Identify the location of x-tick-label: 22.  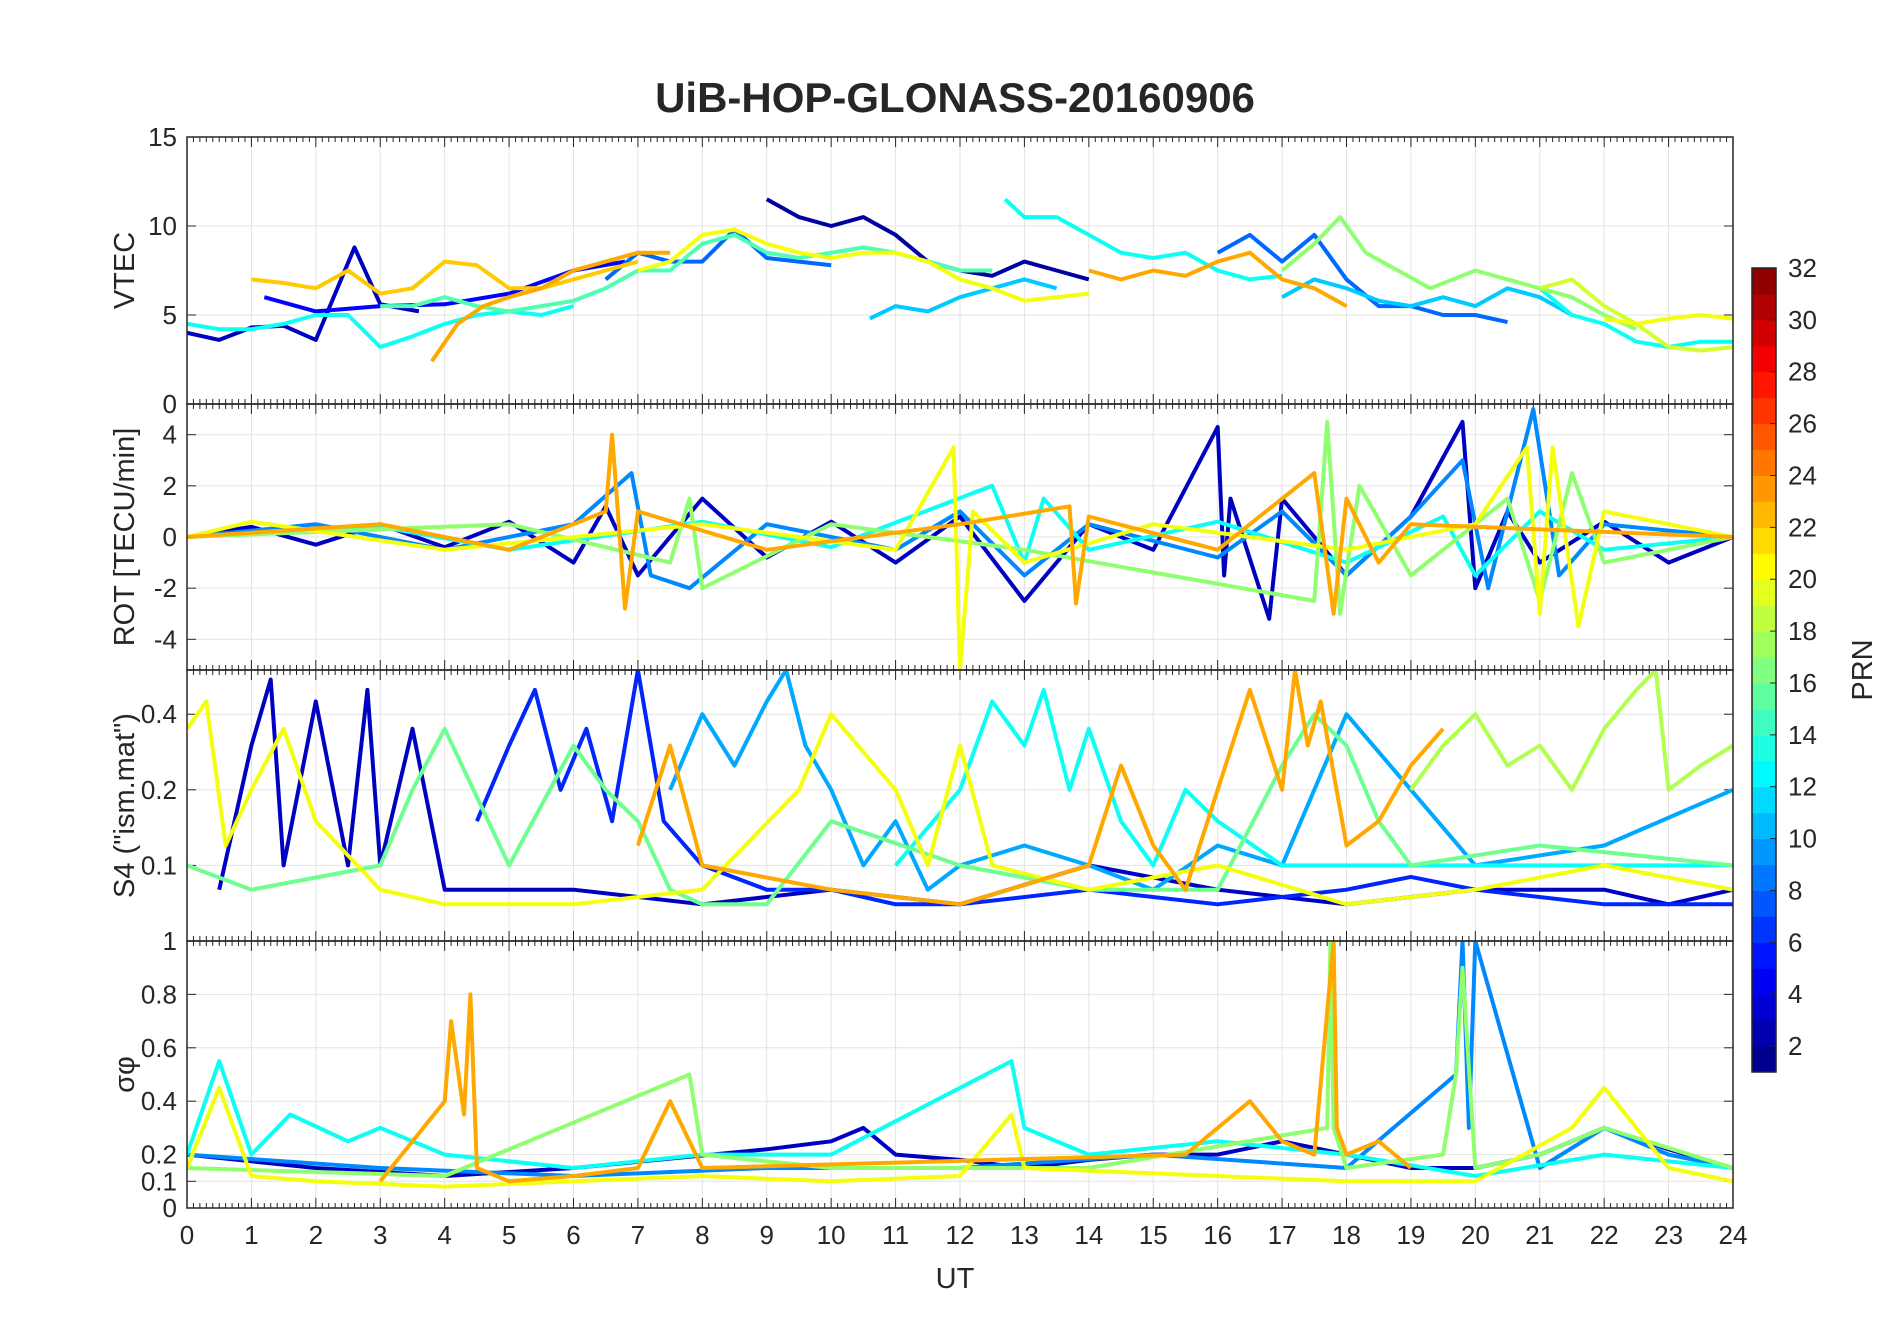
(1604, 1235).